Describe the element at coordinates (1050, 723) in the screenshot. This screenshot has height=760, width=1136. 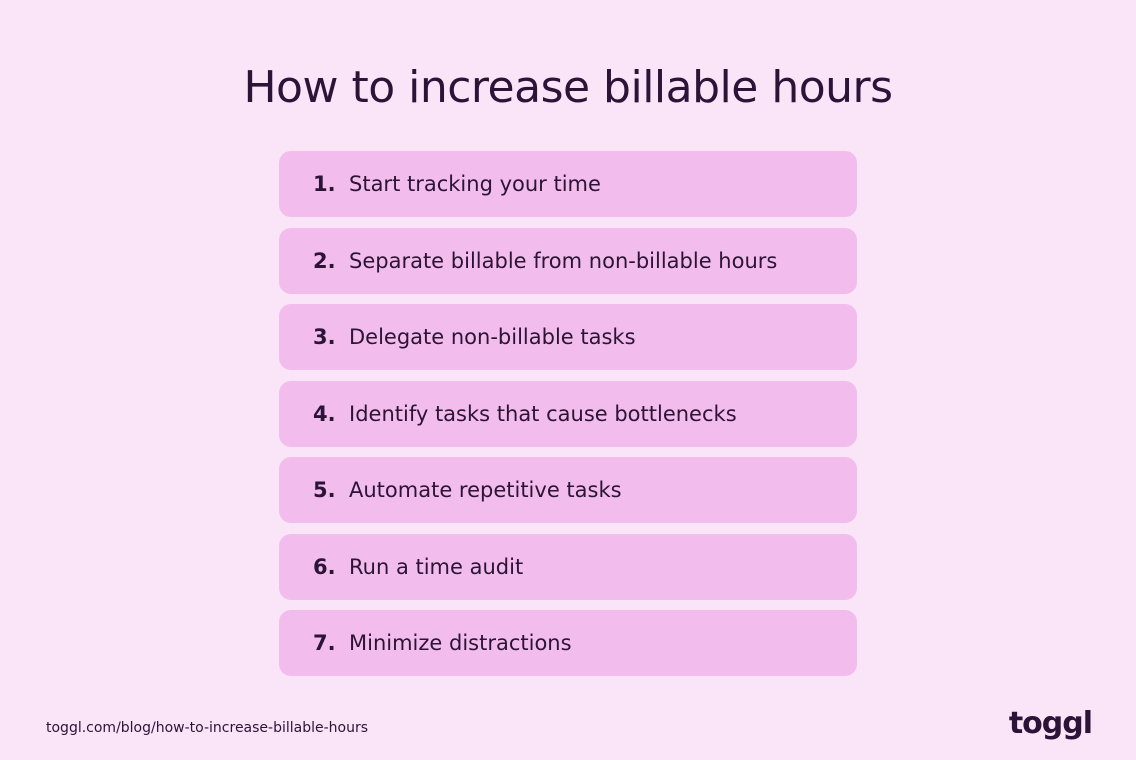
I see `logo: toggl` at that location.